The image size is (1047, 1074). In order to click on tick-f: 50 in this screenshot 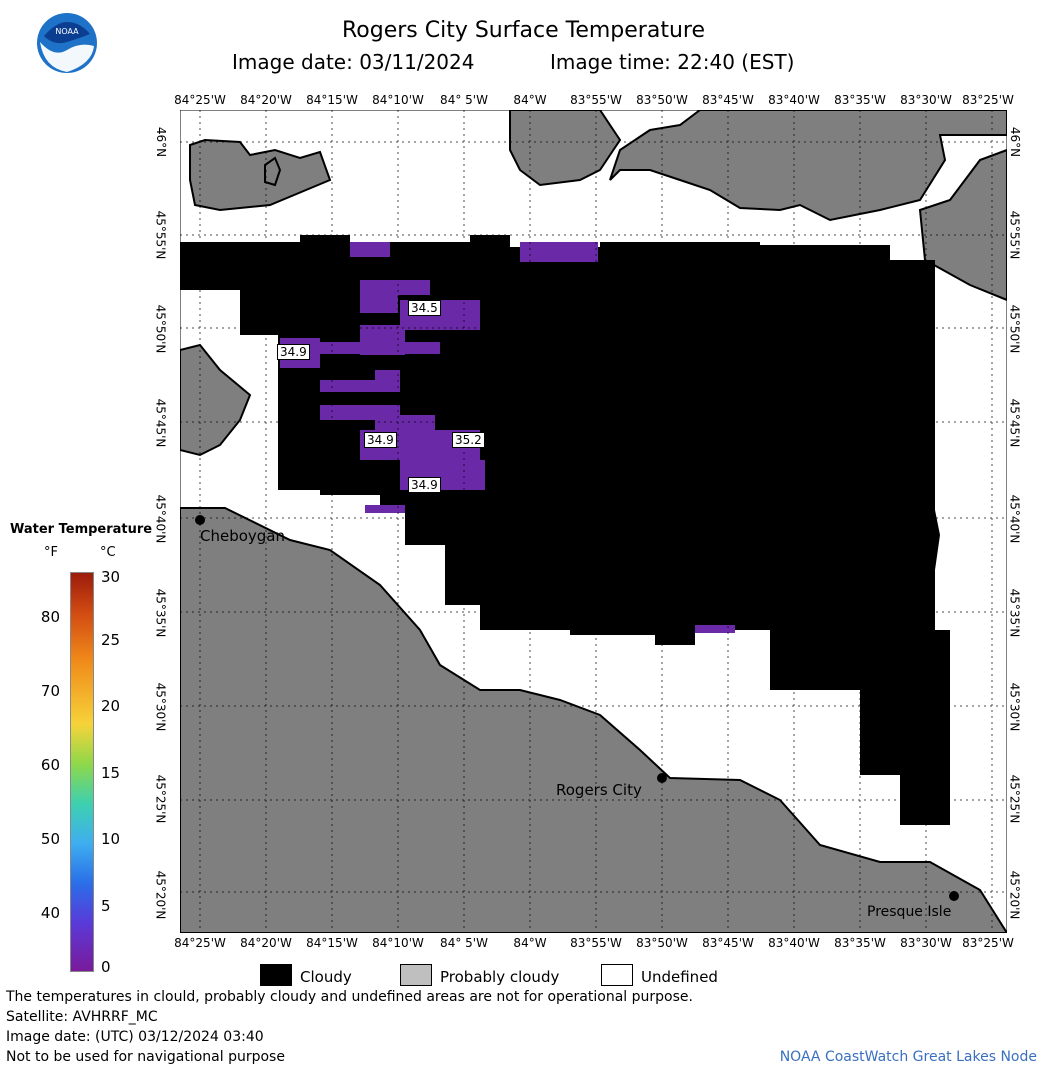, I will do `click(50, 839)`.